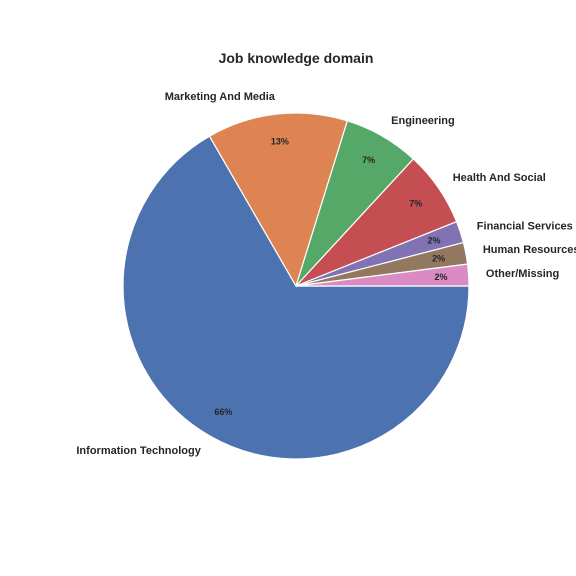  What do you see at coordinates (415, 204) in the screenshot?
I see `pct-label-health-and-social: 7%` at bounding box center [415, 204].